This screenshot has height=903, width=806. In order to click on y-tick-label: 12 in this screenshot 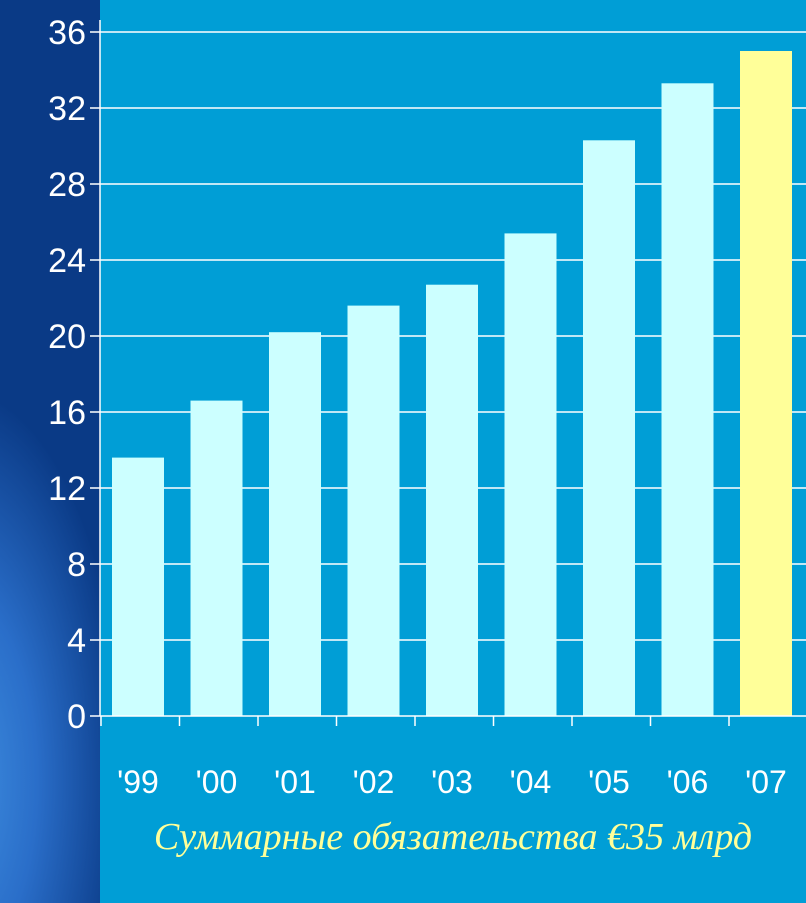, I will do `click(67, 489)`.